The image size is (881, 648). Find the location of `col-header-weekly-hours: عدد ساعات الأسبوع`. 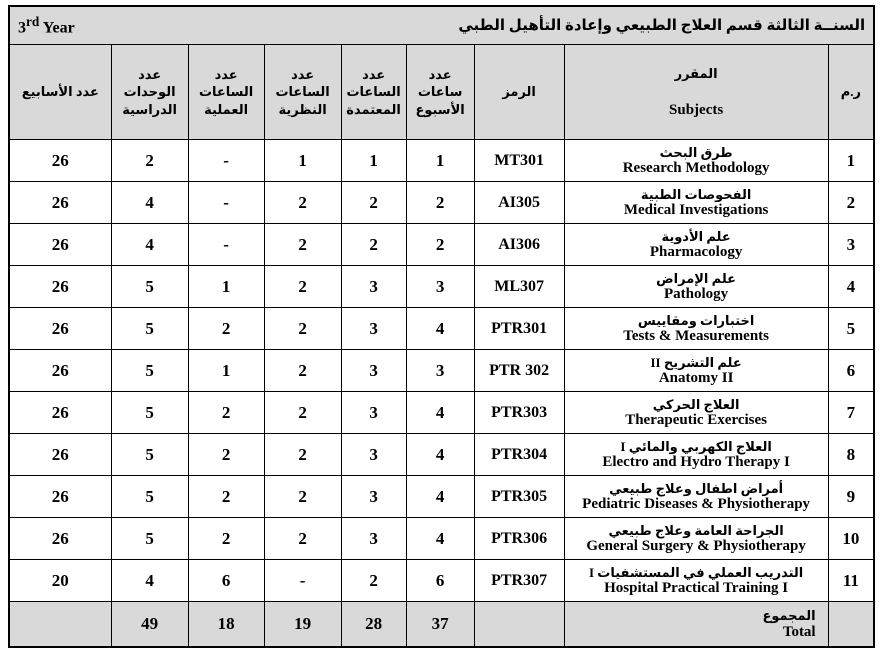

col-header-weekly-hours: عدد ساعات الأسبوع is located at coordinates (440, 92).